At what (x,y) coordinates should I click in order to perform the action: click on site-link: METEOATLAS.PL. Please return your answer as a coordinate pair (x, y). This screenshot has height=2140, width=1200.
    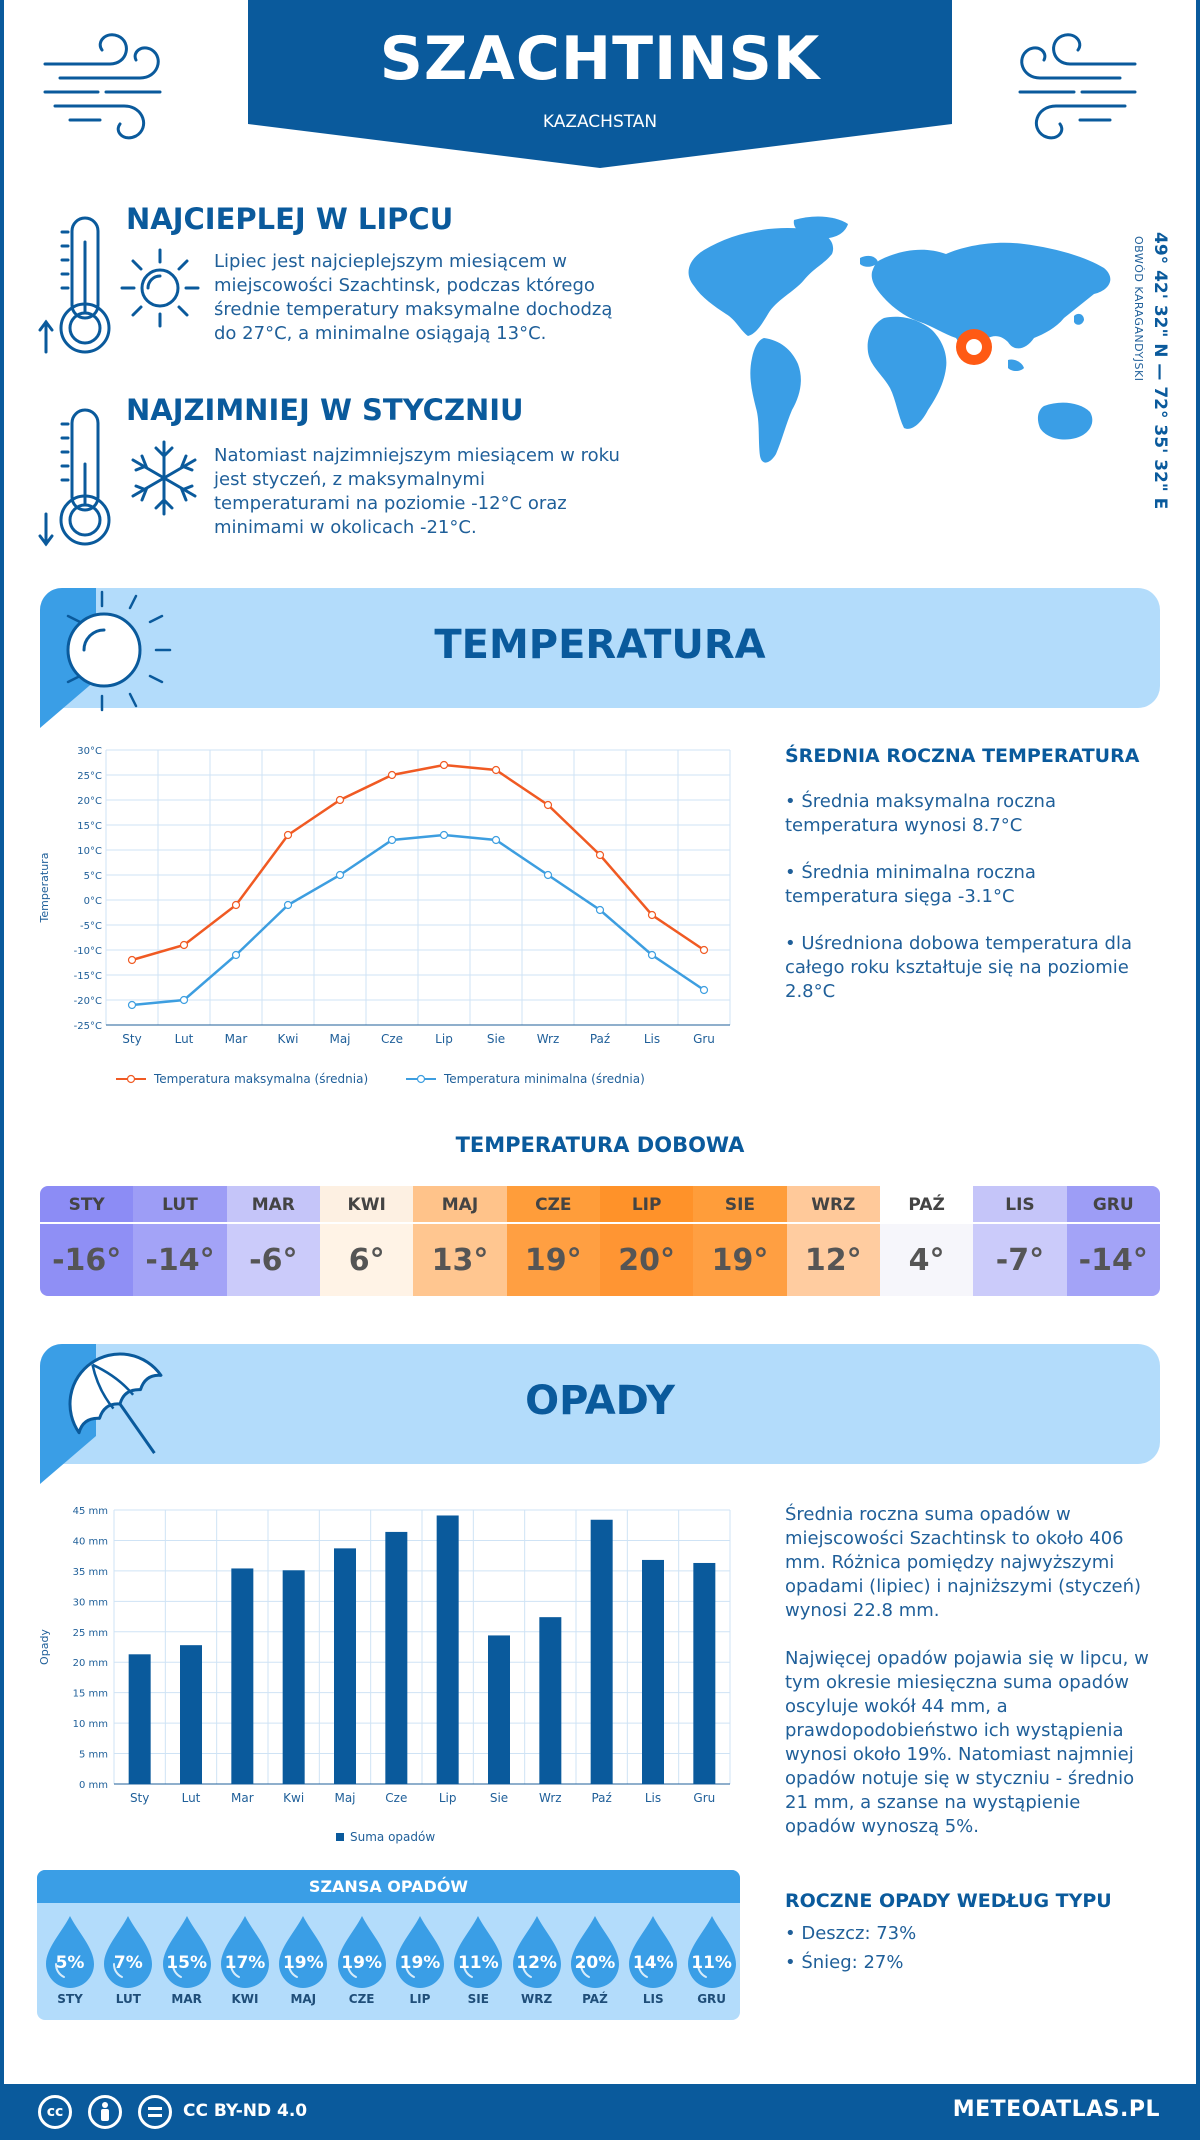
    Looking at the image, I should click on (1056, 2109).